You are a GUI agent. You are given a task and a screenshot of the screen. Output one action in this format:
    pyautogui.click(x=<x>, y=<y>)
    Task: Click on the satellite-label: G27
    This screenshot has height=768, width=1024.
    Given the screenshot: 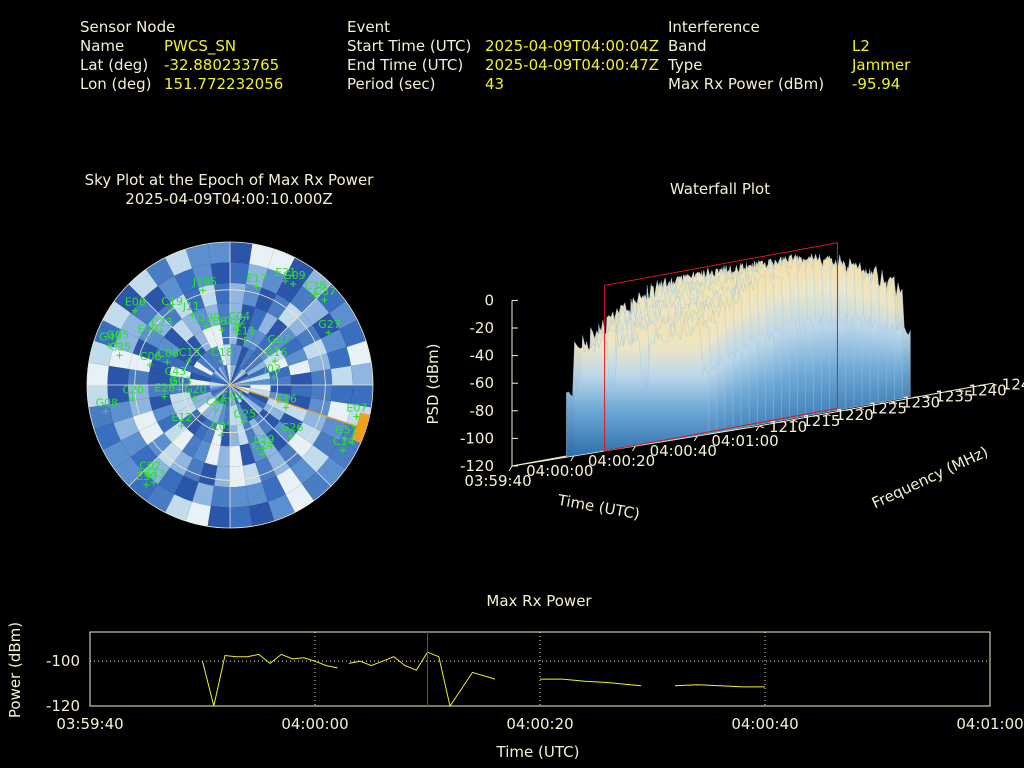 What is the action you would take?
    pyautogui.click(x=329, y=324)
    